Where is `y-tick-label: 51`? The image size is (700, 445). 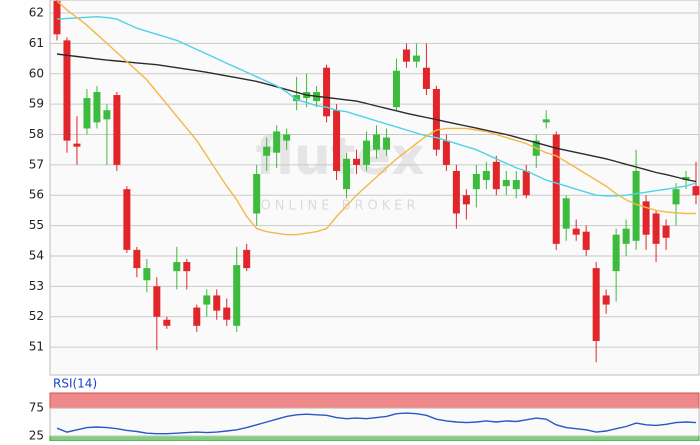 y-tick-label: 51 is located at coordinates (36, 347).